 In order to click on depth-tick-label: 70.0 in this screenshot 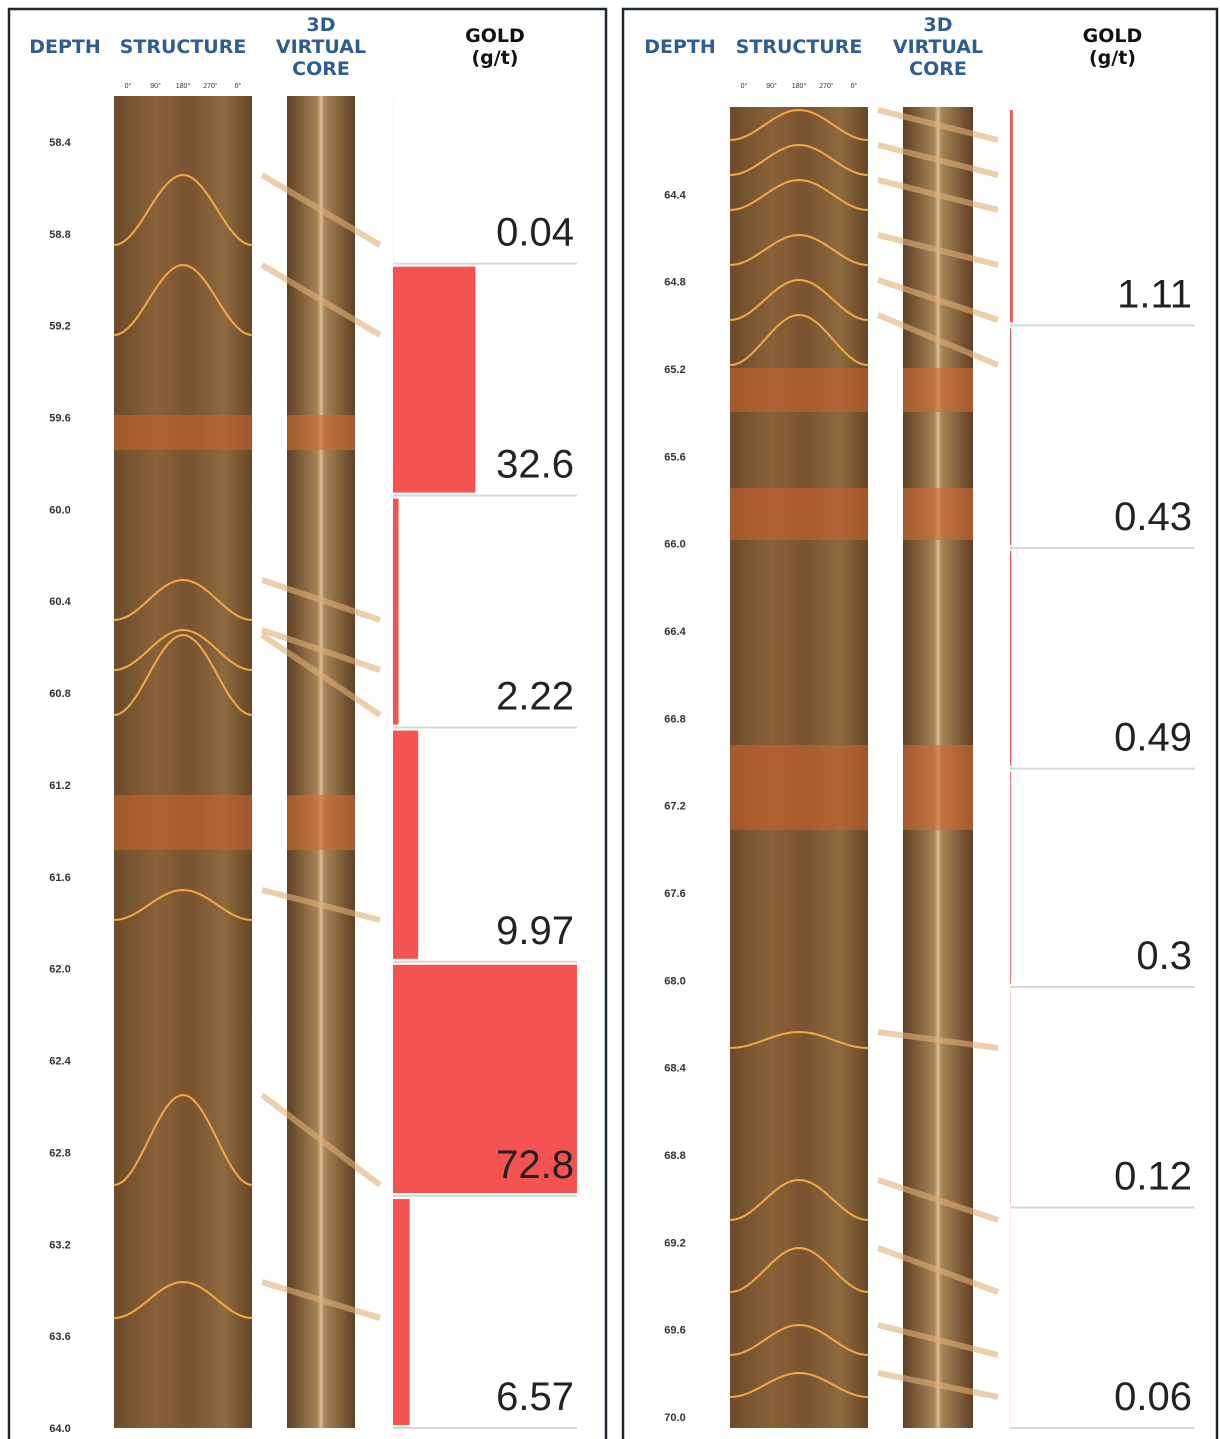, I will do `click(674, 1418)`.